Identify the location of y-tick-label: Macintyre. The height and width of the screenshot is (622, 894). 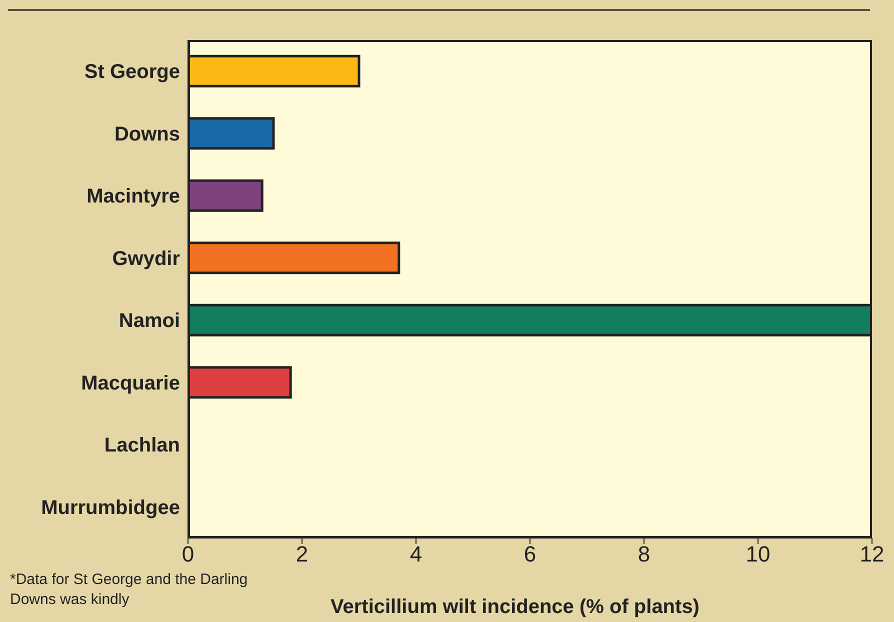
(133, 197).